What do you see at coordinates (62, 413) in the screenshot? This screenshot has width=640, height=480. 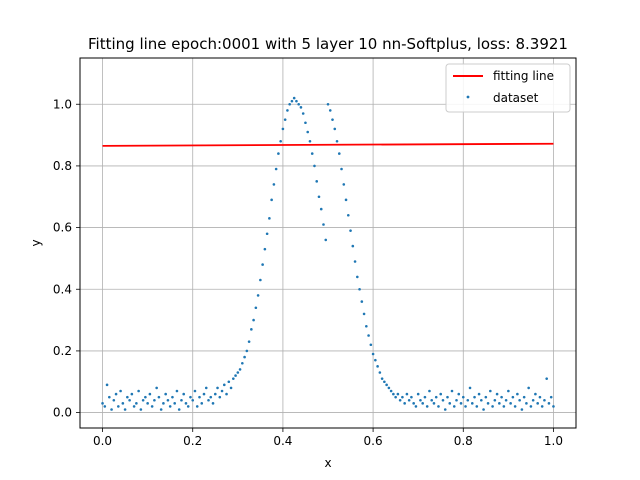 I see `y-tick-label: 0.0` at bounding box center [62, 413].